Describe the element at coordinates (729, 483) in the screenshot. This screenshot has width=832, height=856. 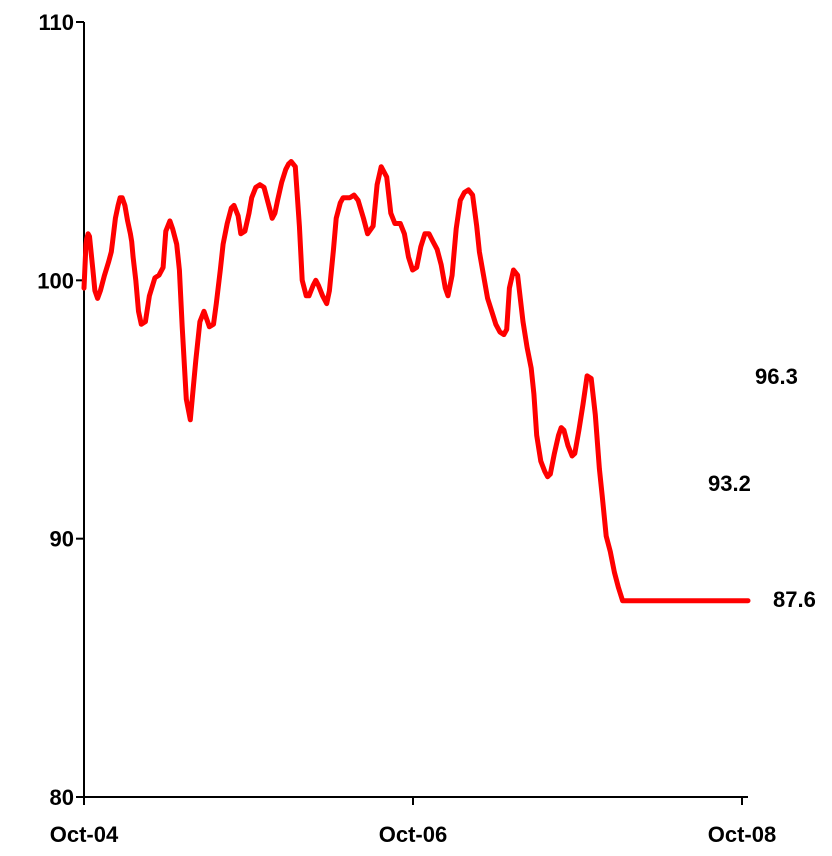
I see `annotation-label: 93.2` at that location.